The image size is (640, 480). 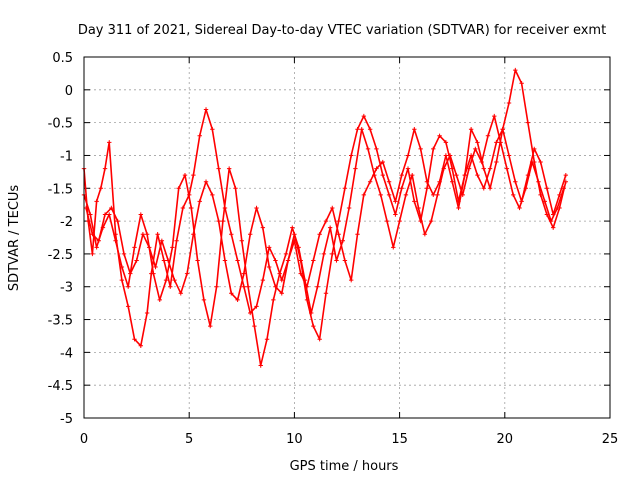 What do you see at coordinates (60, 124) in the screenshot?
I see `y-tick-label: -0.5` at bounding box center [60, 124].